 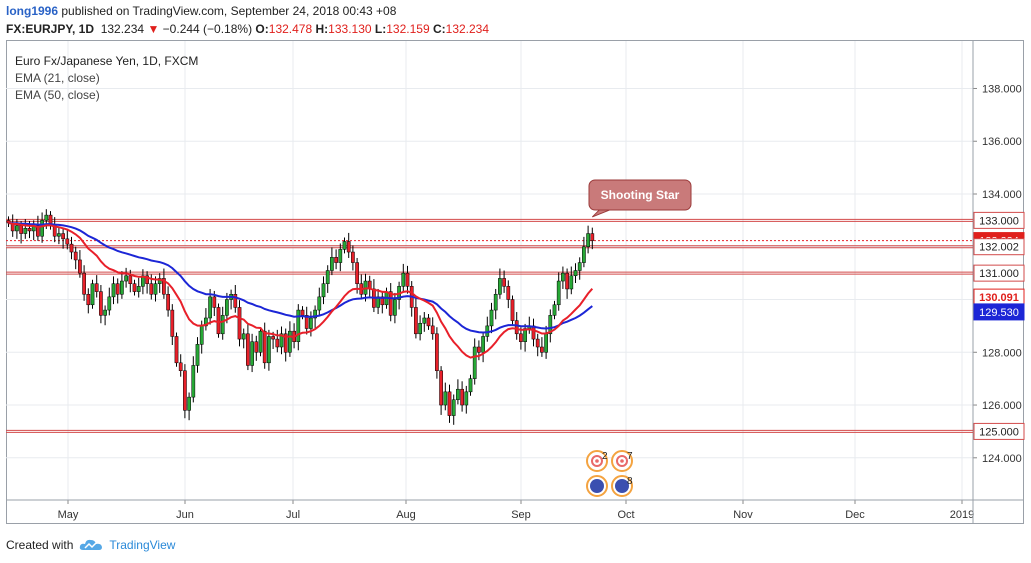 What do you see at coordinates (630, 456) in the screenshot?
I see `event-count: 7` at bounding box center [630, 456].